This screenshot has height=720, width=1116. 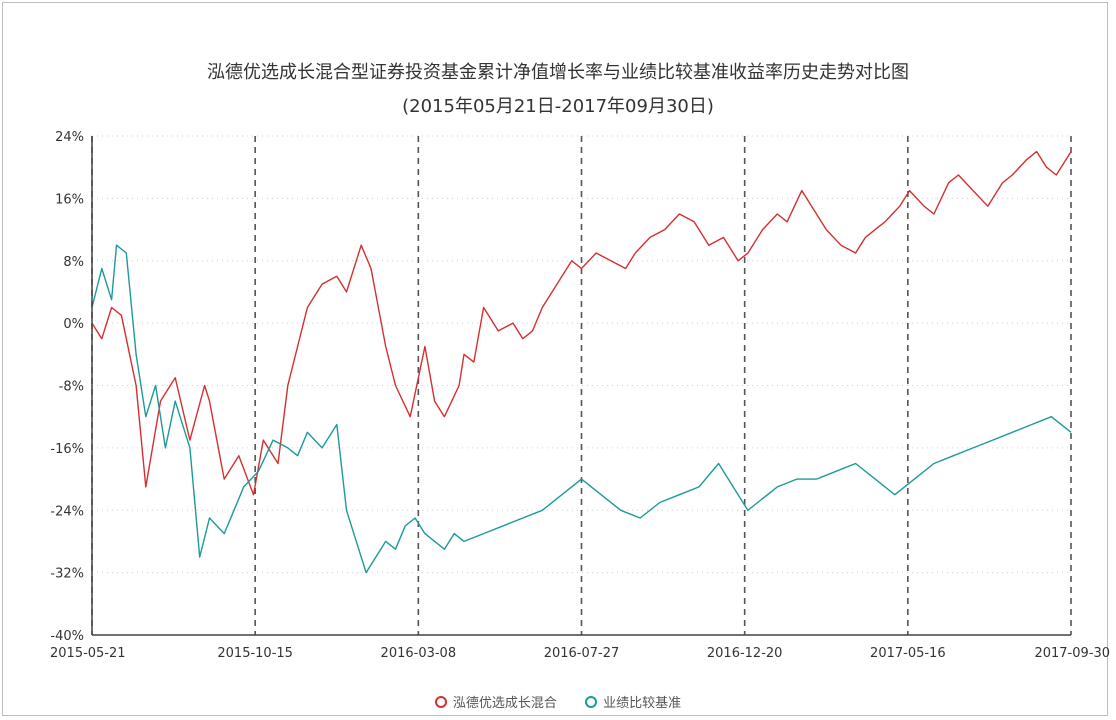 I want to click on legend-label: 泓德优选成长混合, so click(x=504, y=703).